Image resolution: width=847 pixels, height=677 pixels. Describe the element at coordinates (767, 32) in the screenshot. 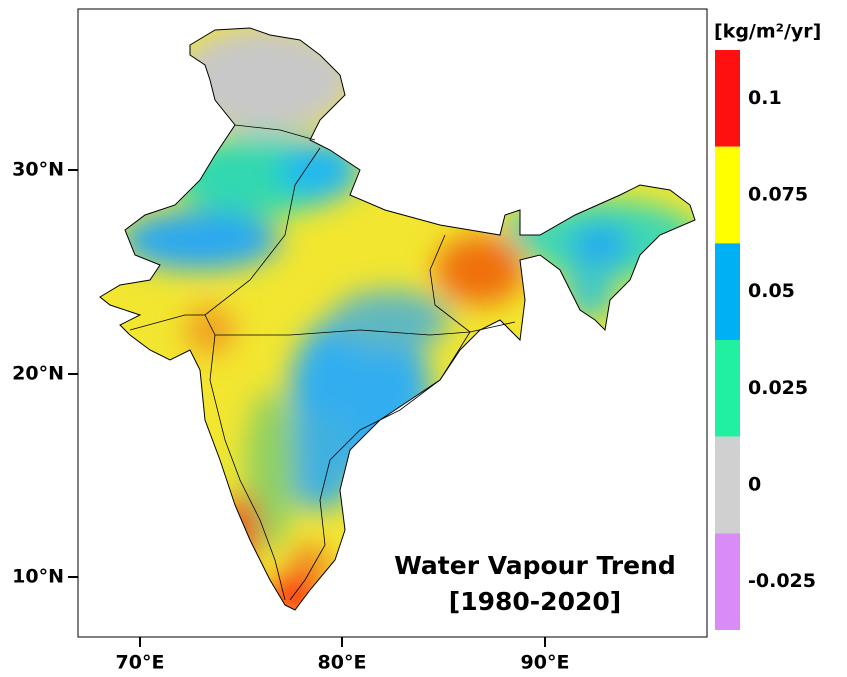

I see `colorbar-unit: [kg/m²/yr]` at that location.